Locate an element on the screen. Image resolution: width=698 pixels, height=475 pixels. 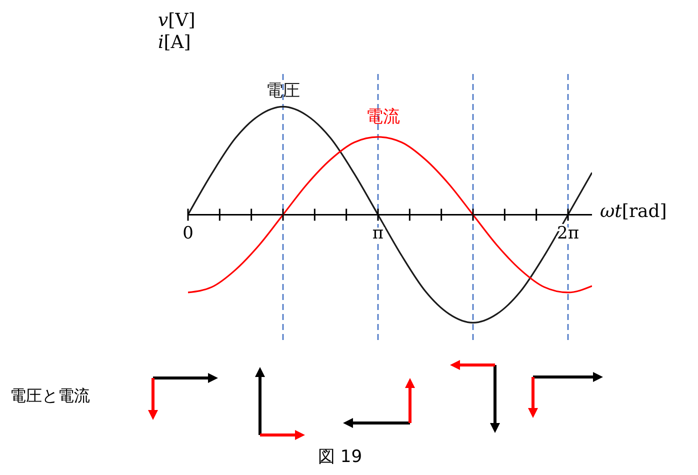
text: 電圧と電流 is located at coordinates (50, 396).